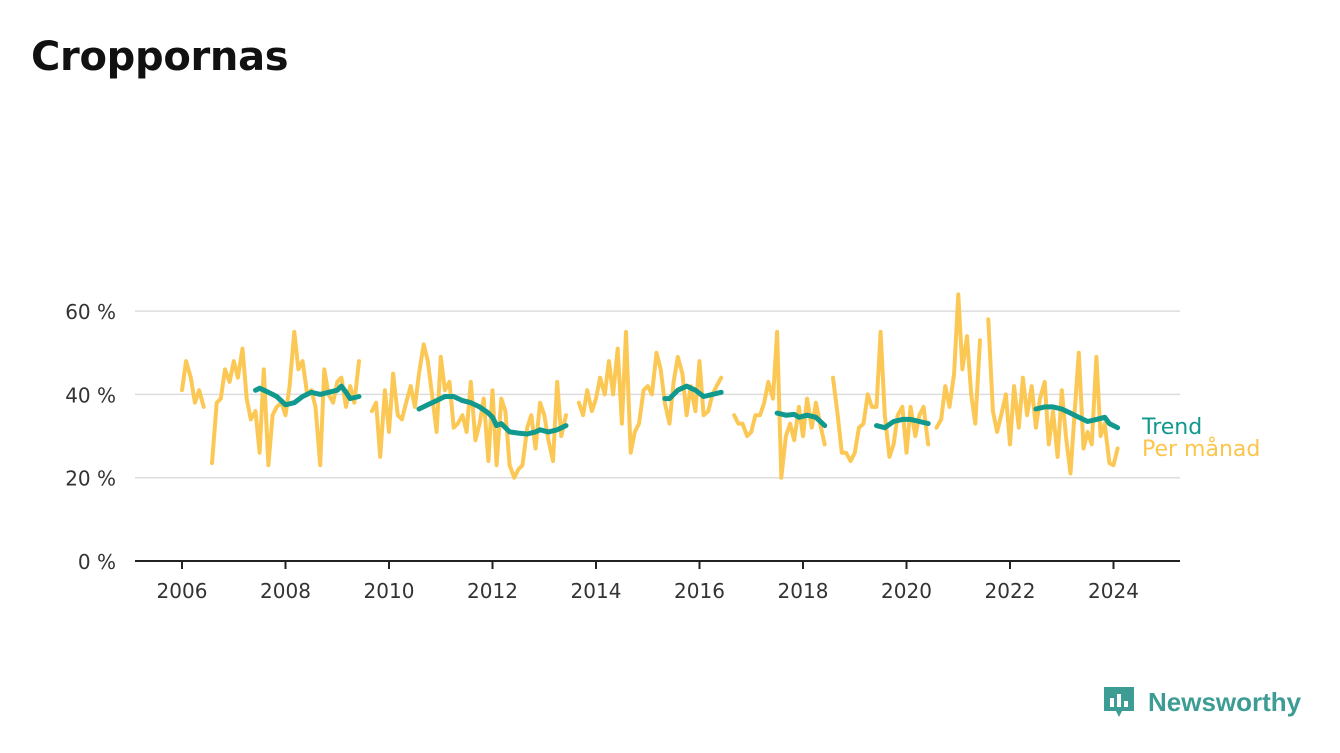 The image size is (1340, 753). What do you see at coordinates (687, 410) in the screenshot?
I see `series-line-trend` at bounding box center [687, 410].